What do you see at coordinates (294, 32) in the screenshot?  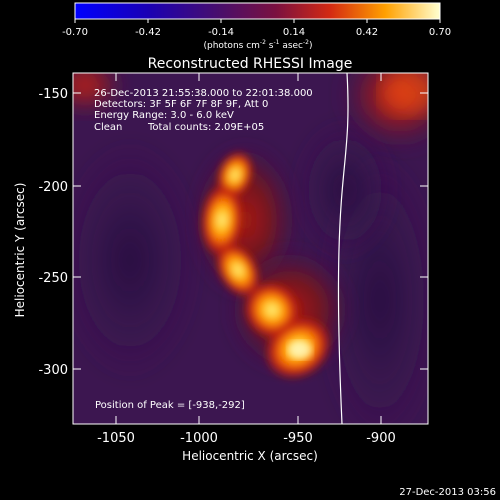 I see `colorbar-tick: 0.14` at bounding box center [294, 32].